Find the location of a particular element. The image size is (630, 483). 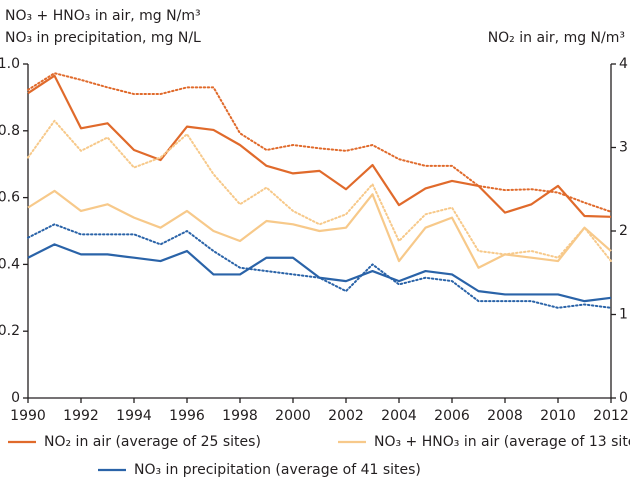

legend-label: NO₂ in air (average of 25 sites) is located at coordinates (152, 442).